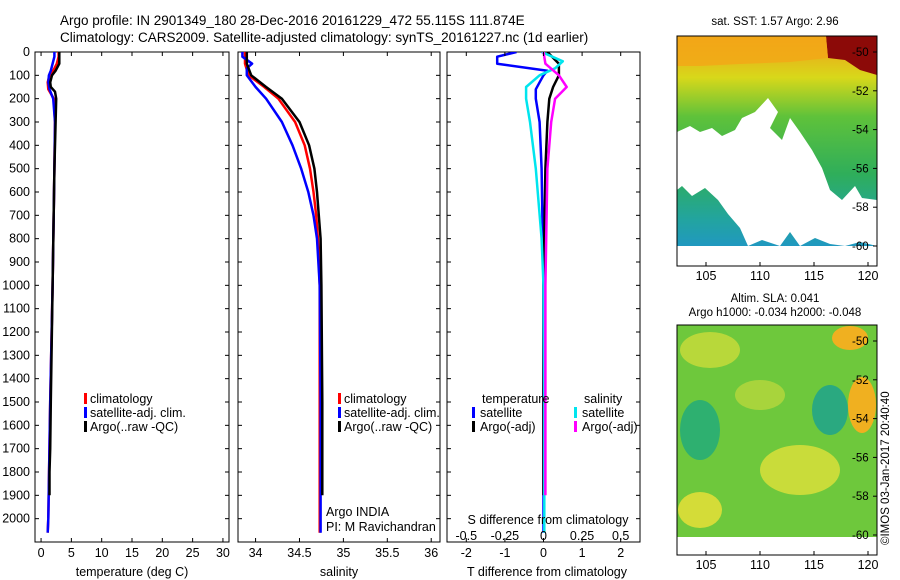  I want to click on series-line-salinity-satellite, so click(544, 292).